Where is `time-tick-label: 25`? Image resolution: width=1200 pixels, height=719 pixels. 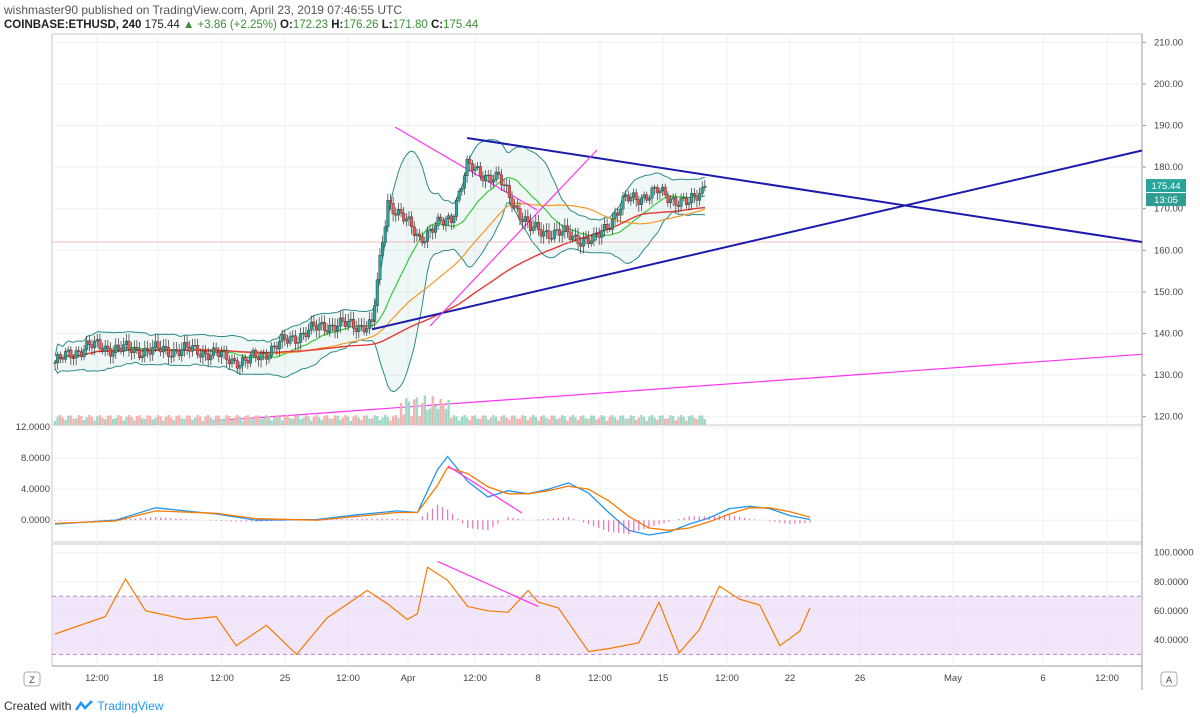 time-tick-label: 25 is located at coordinates (285, 678).